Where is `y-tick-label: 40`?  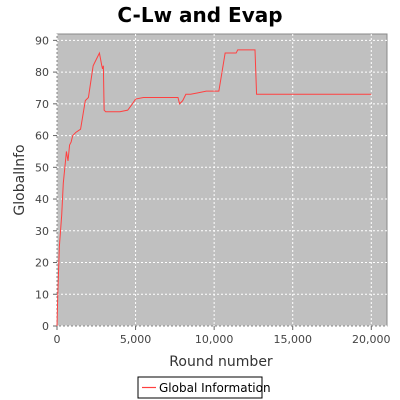
y-tick-label: 40 is located at coordinates (42, 199).